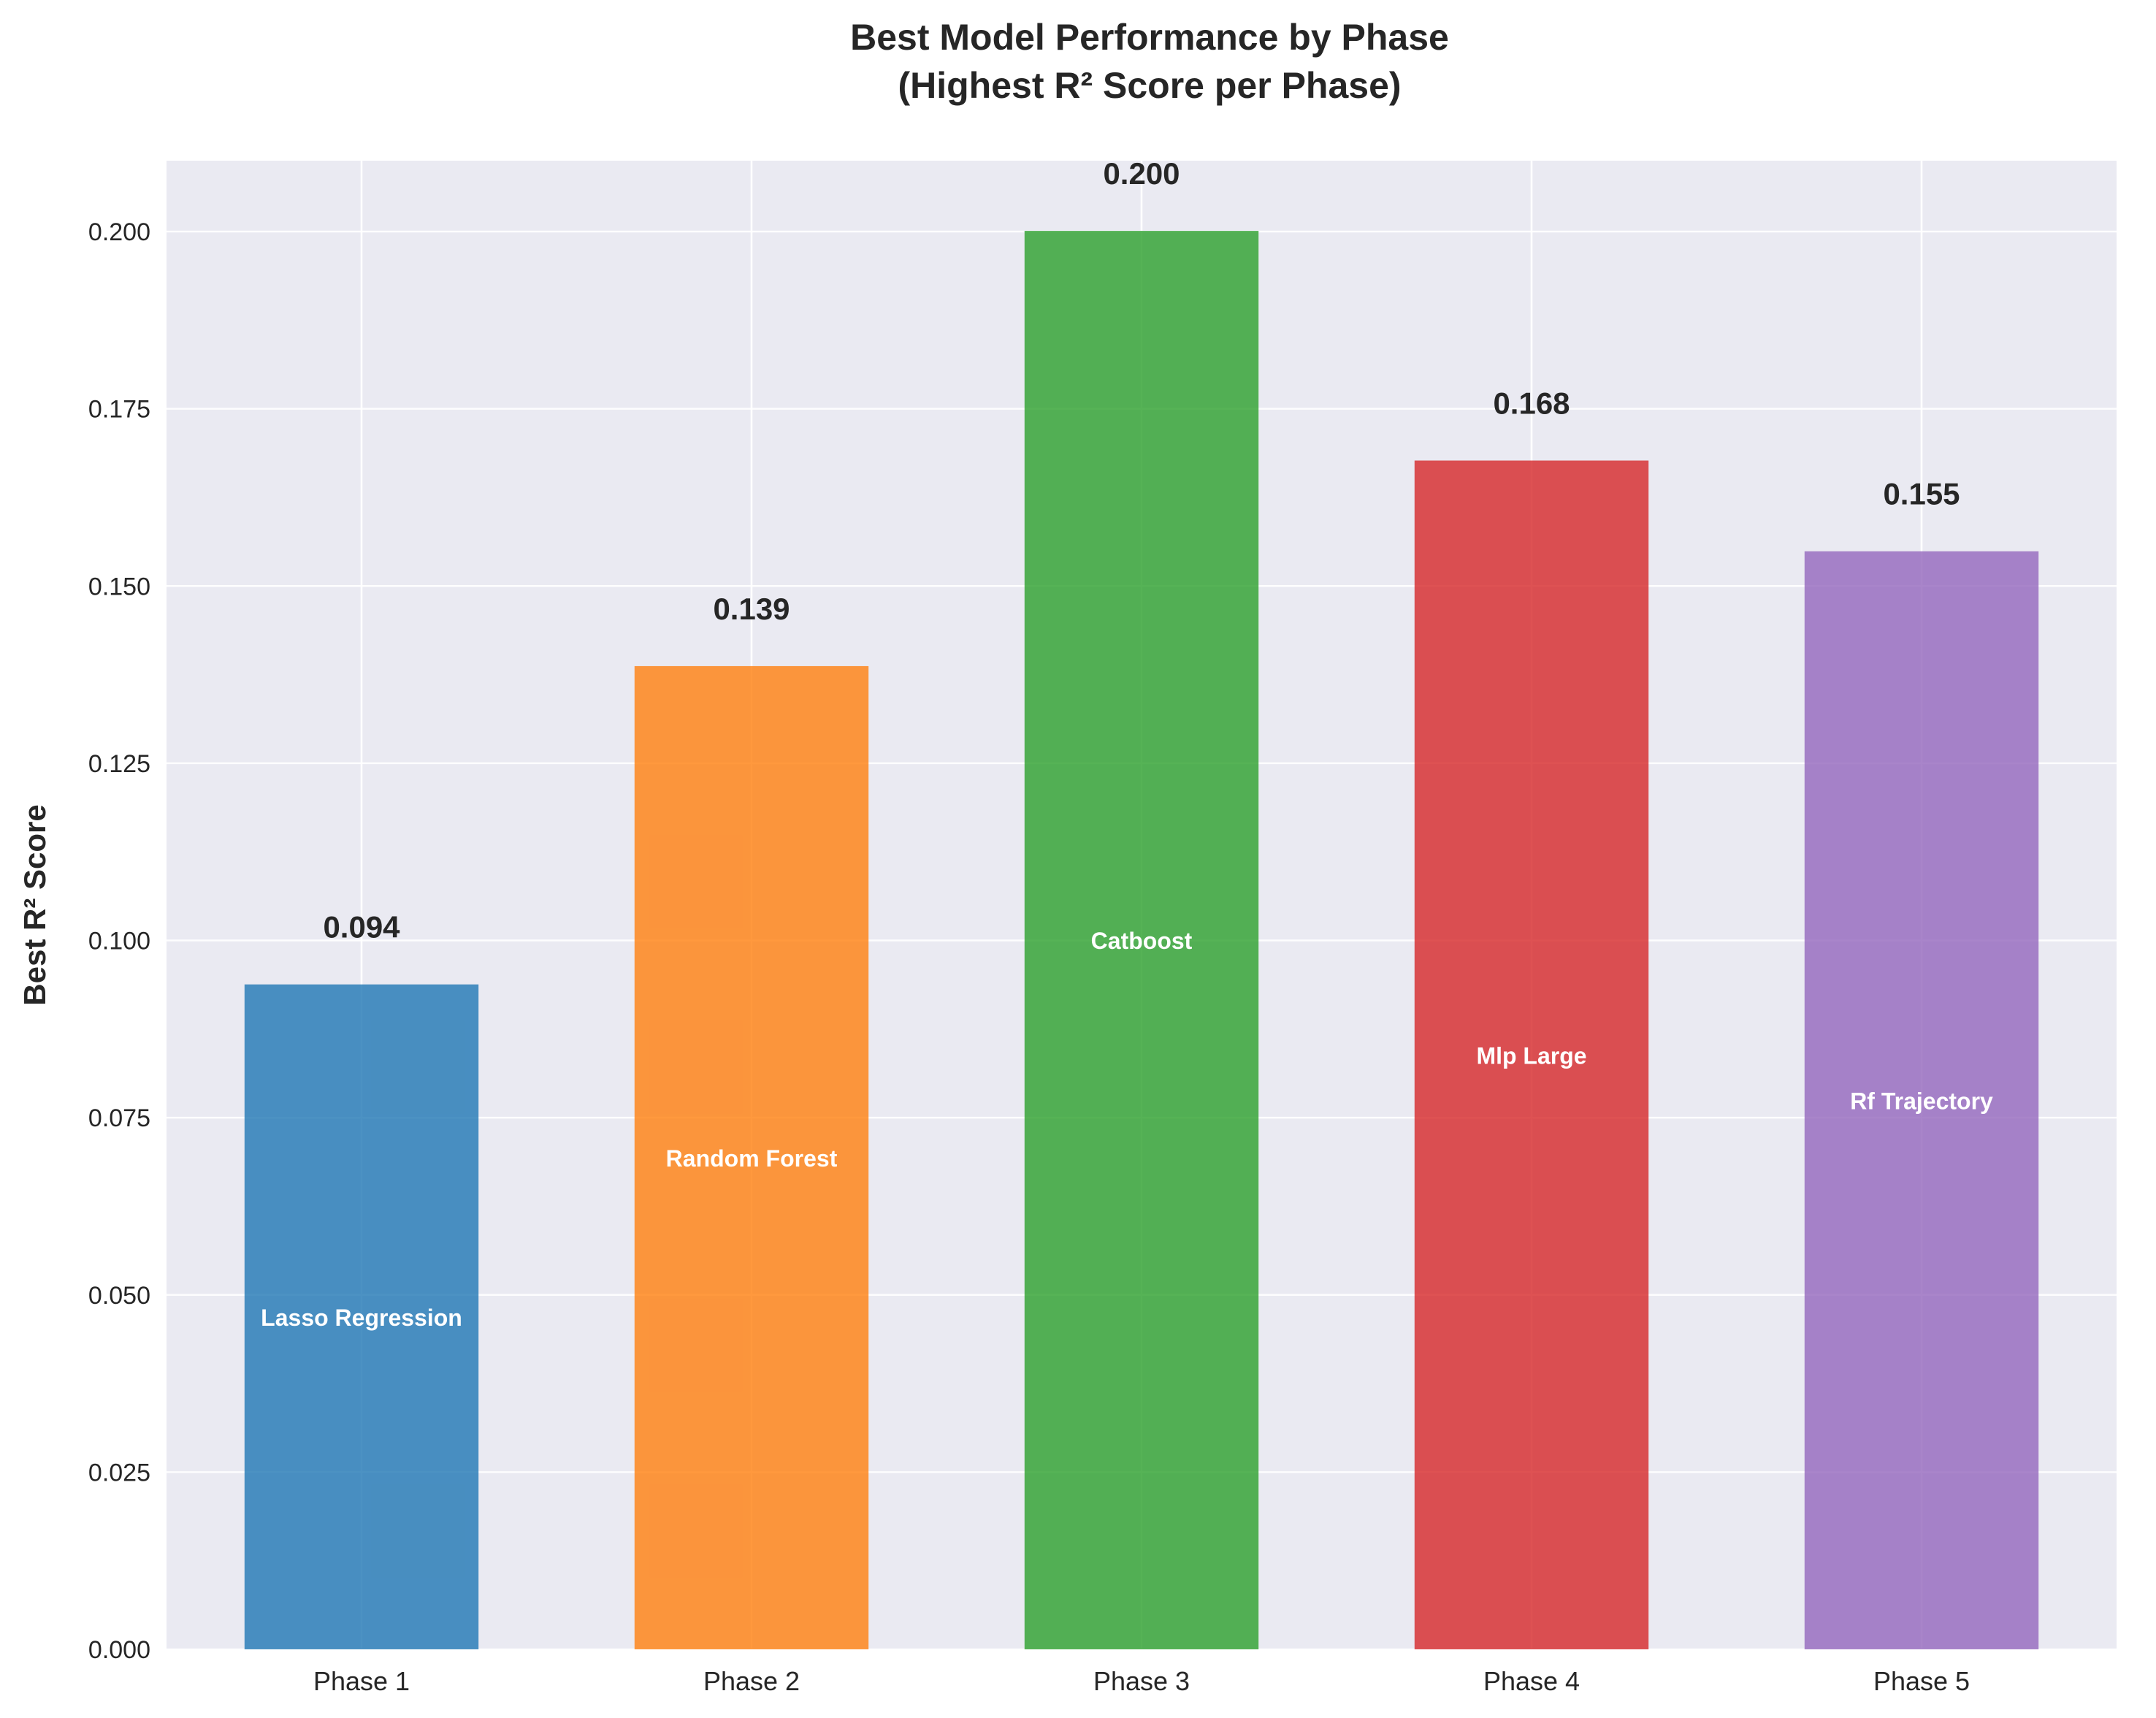  What do you see at coordinates (119, 1118) in the screenshot?
I see `y-tick-label: 0.075` at bounding box center [119, 1118].